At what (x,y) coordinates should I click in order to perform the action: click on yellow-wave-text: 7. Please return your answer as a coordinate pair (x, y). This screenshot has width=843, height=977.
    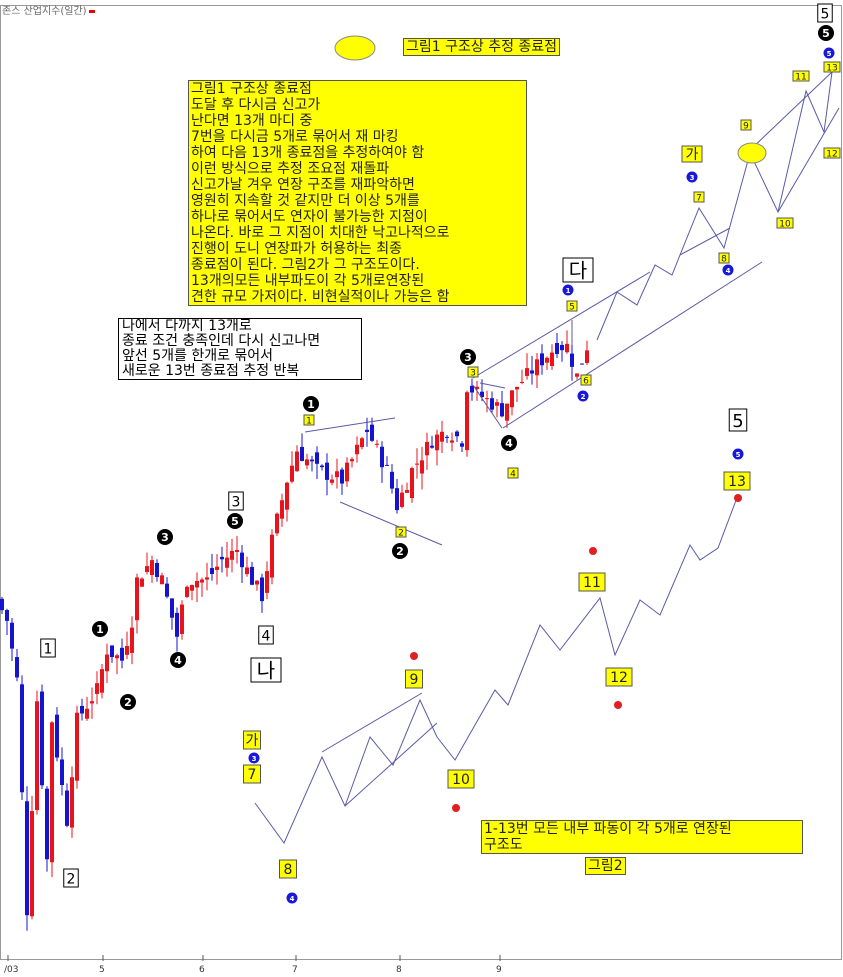
    Looking at the image, I should click on (252, 775).